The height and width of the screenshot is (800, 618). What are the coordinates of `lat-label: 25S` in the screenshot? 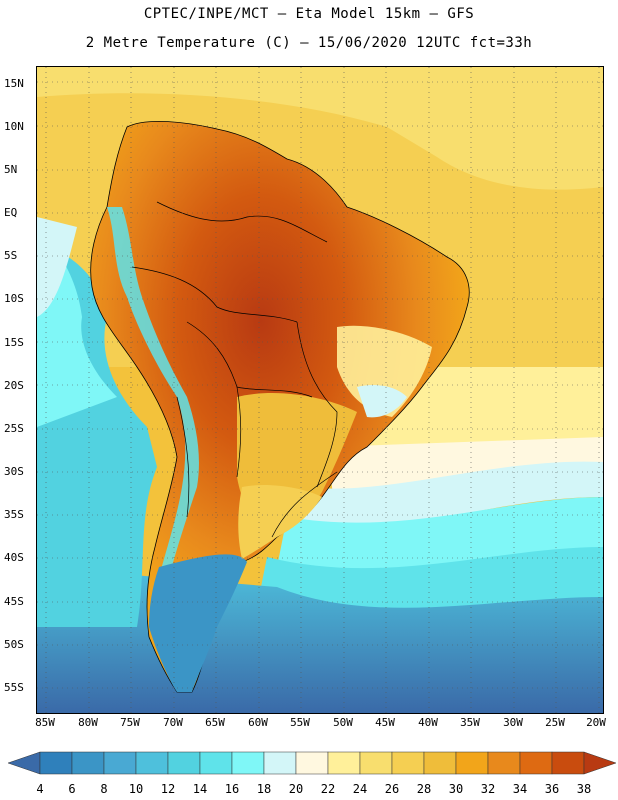 It's located at (14, 428).